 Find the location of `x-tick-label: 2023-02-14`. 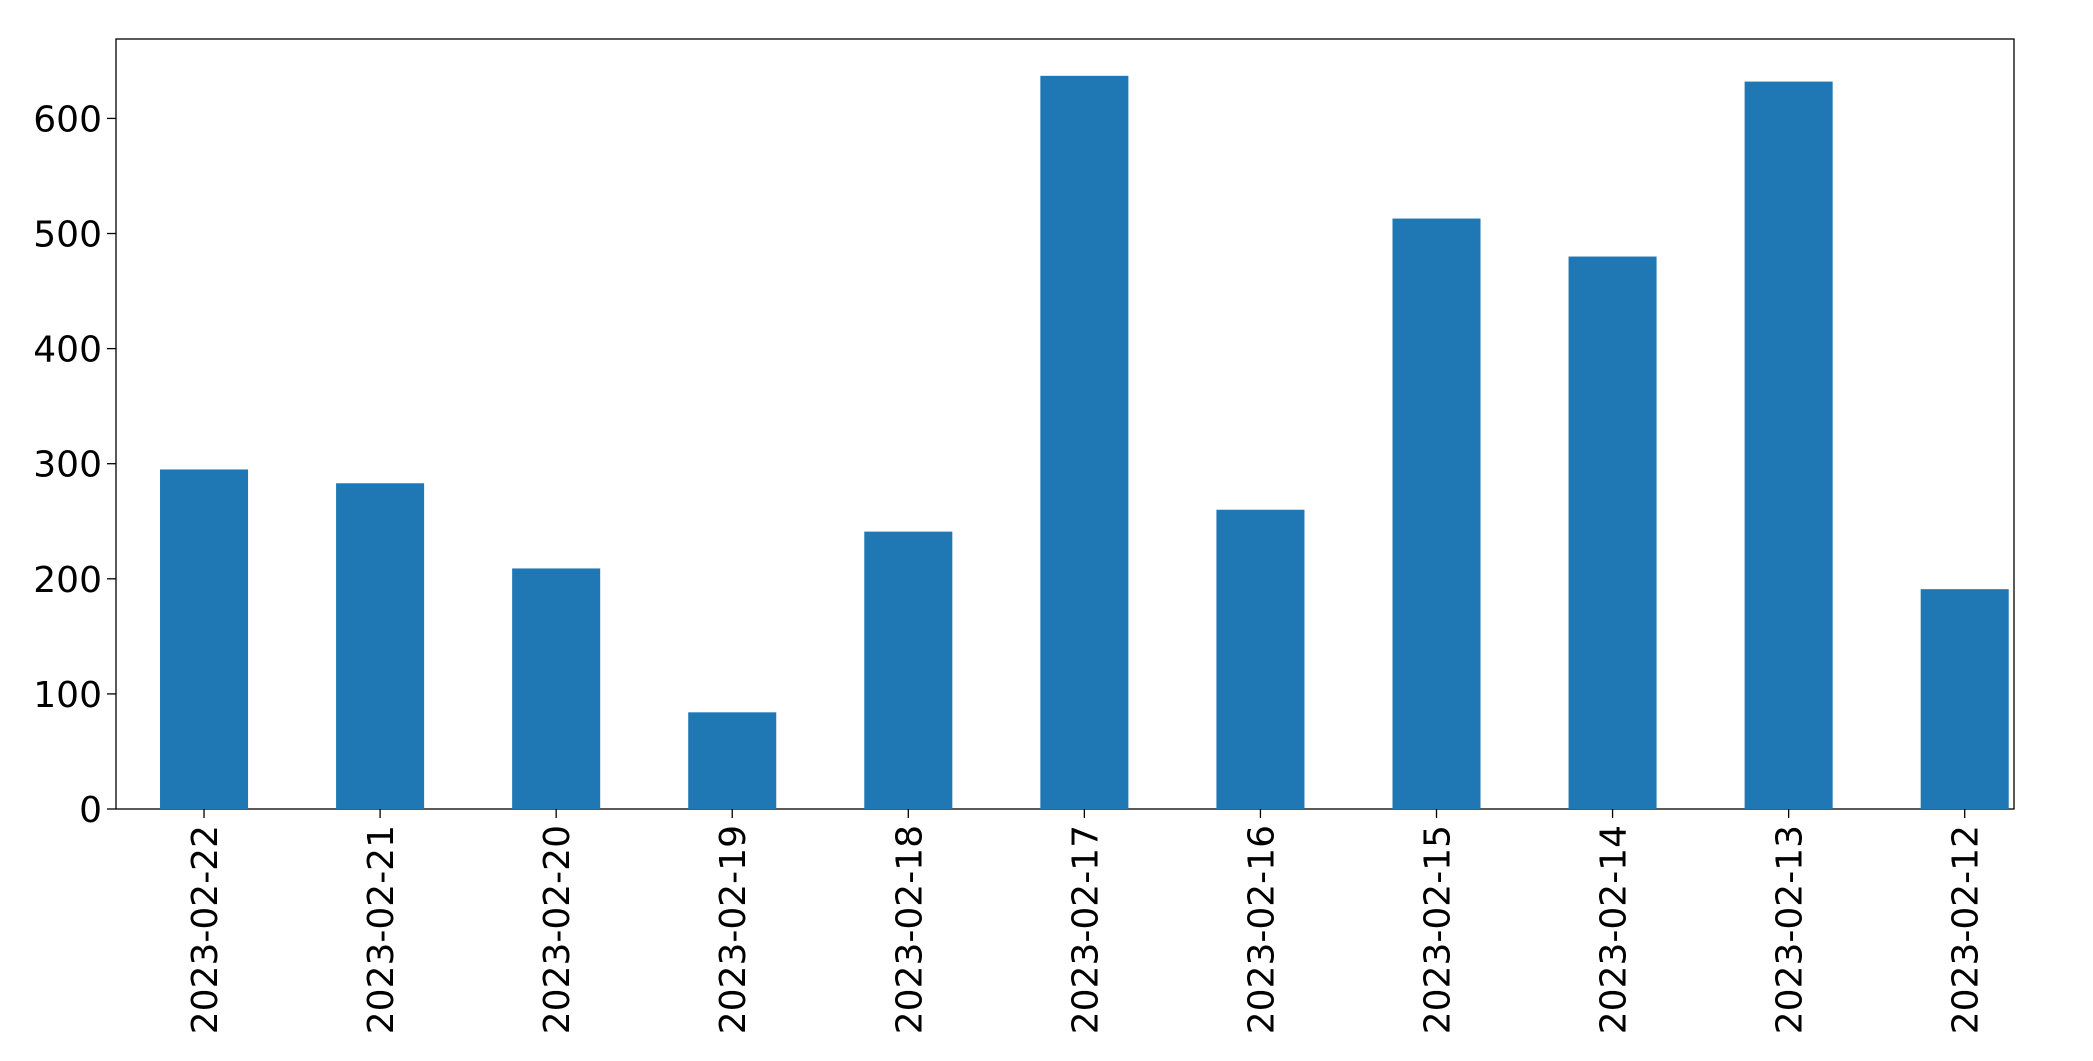

x-tick-label: 2023-02-14 is located at coordinates (1614, 929).